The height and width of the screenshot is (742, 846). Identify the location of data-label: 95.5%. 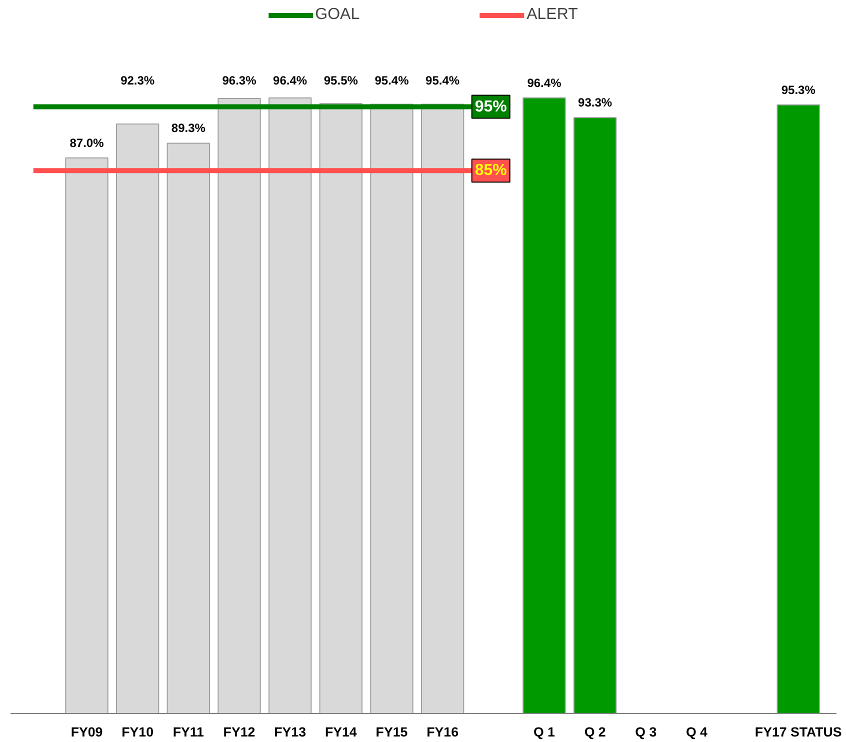
(341, 80).